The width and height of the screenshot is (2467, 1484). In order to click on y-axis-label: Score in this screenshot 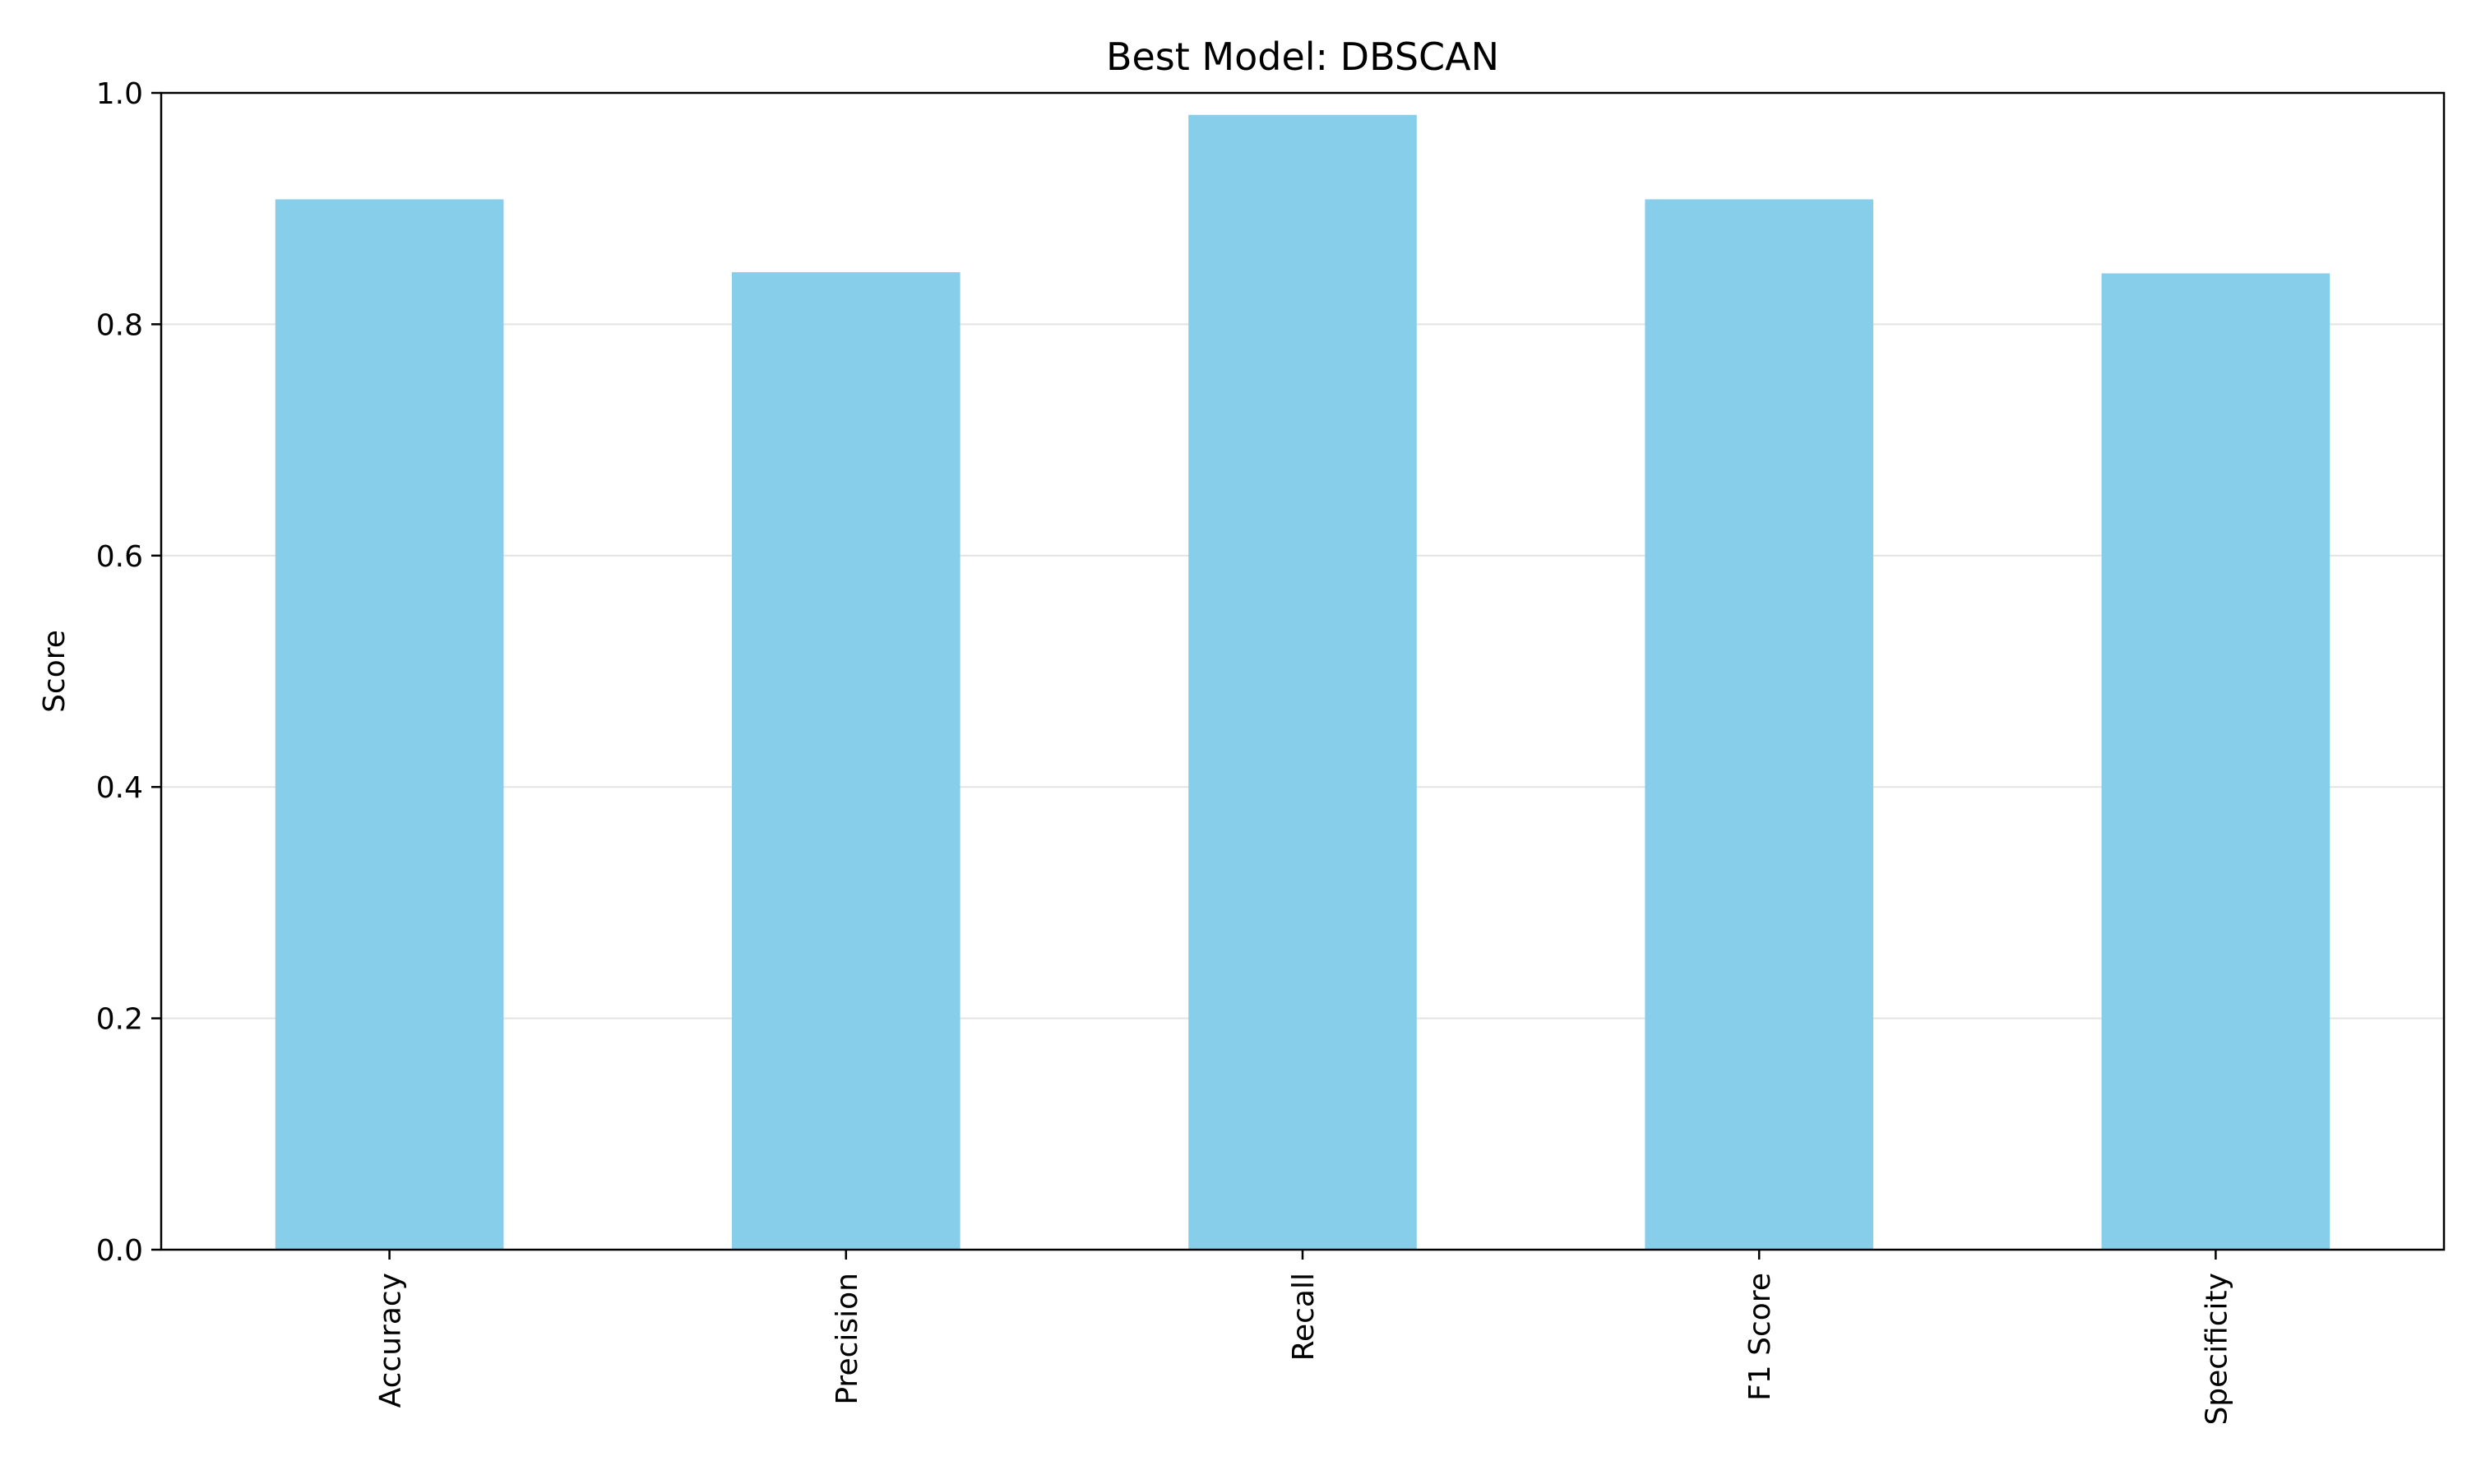, I will do `click(55, 672)`.